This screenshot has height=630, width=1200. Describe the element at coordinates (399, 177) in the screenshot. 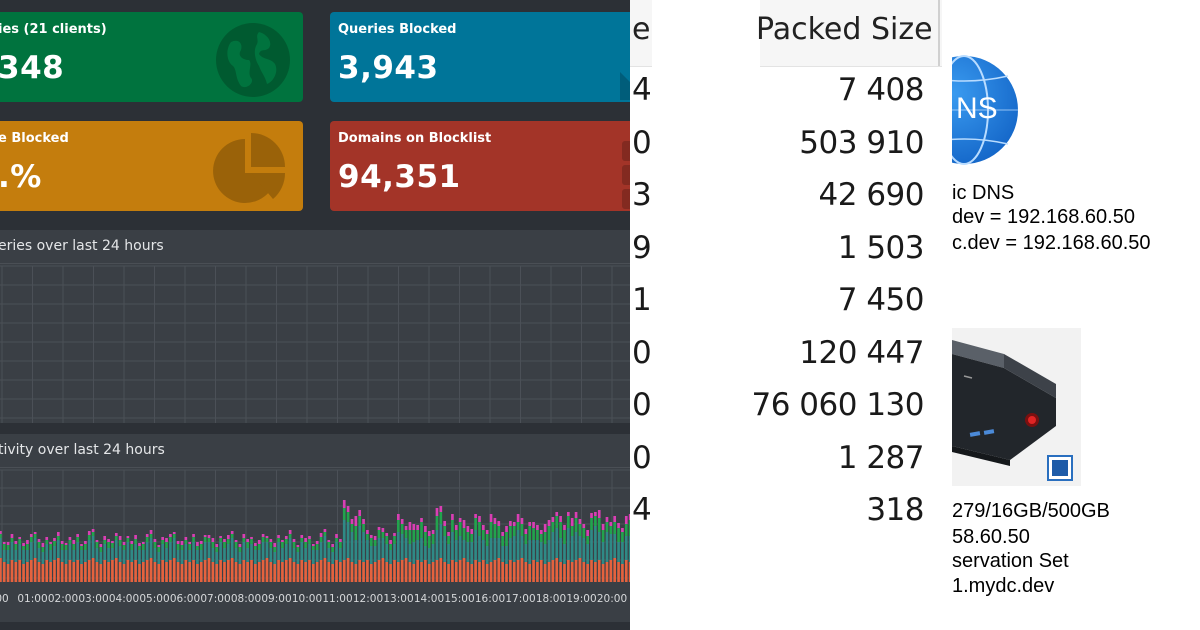

I see `domains-blocklist-value: 94,351` at that location.